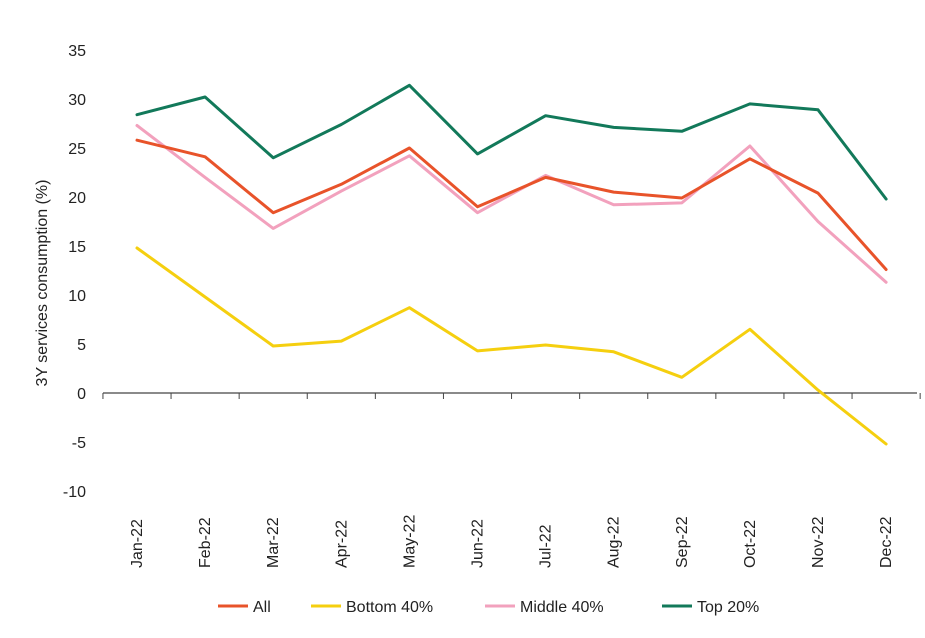  Describe the element at coordinates (886, 542) in the screenshot. I see `x-tick-label: Dec-22` at that location.